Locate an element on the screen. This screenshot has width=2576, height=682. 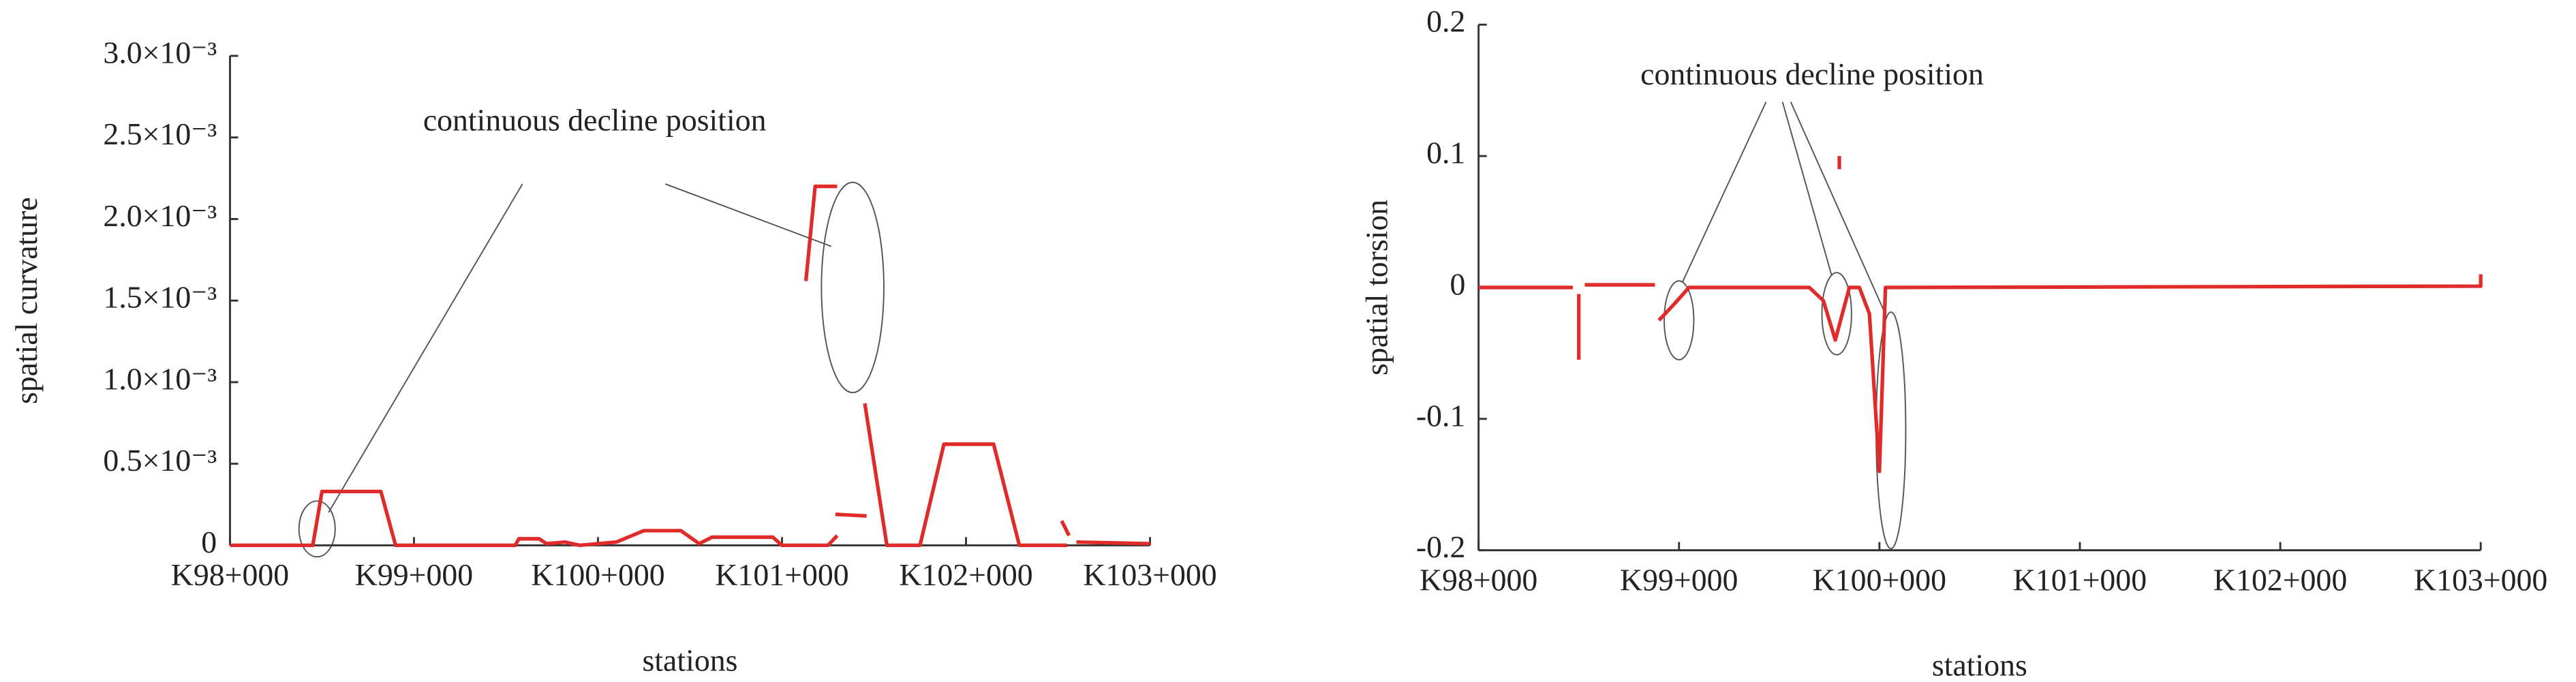
y-axis-label: spatial torsion is located at coordinates (1377, 287).